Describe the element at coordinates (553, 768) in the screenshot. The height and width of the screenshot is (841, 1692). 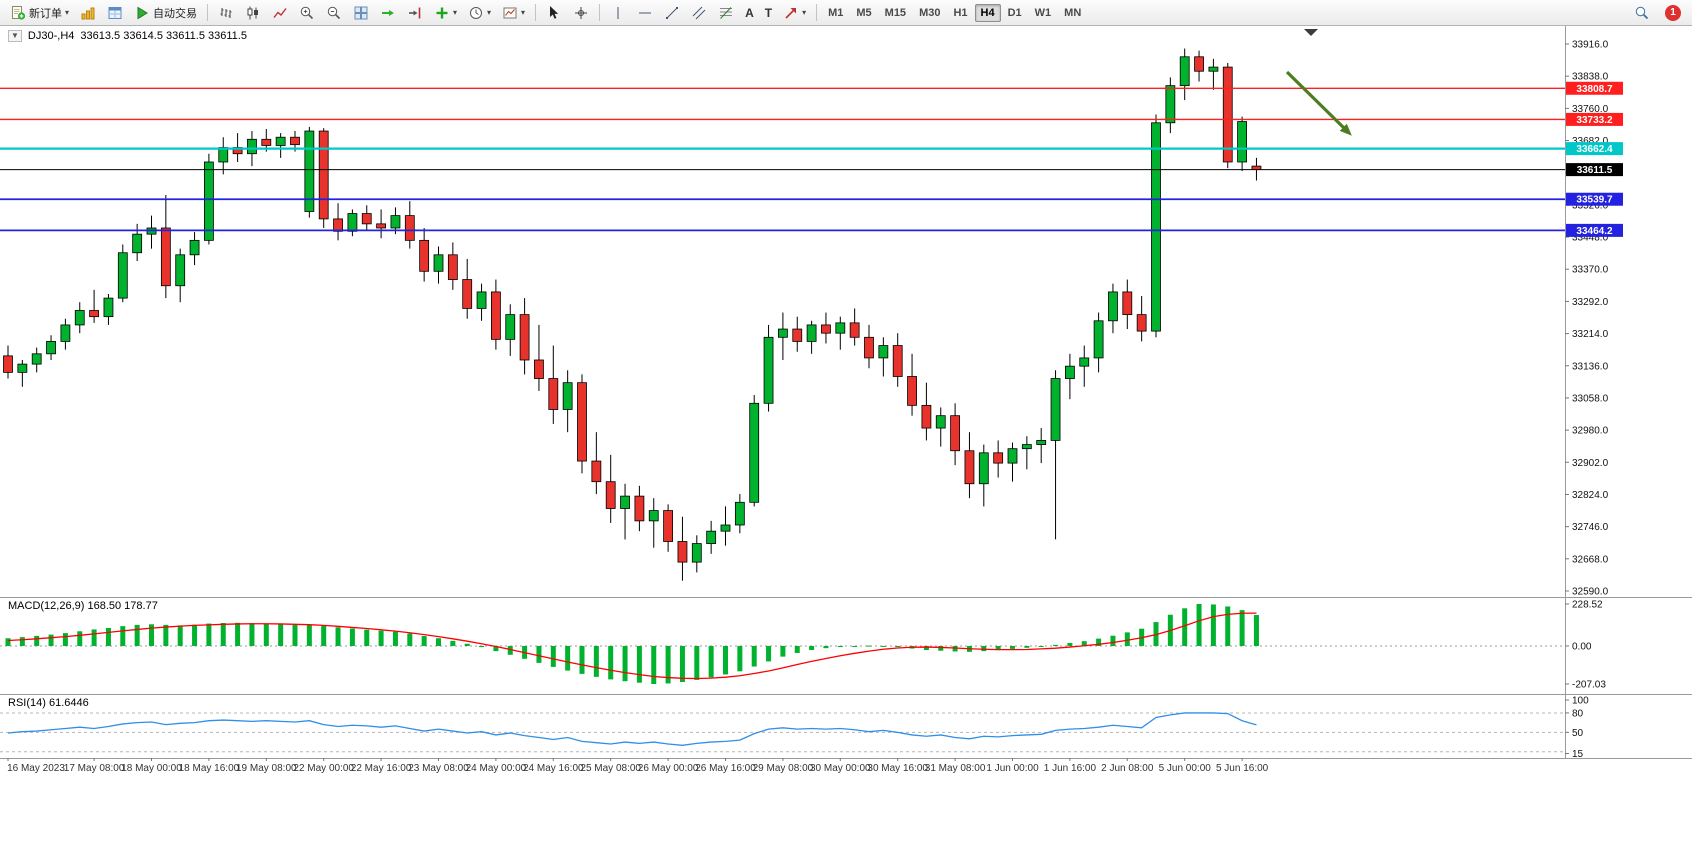
I see `time-label: 24 May 16:00` at that location.